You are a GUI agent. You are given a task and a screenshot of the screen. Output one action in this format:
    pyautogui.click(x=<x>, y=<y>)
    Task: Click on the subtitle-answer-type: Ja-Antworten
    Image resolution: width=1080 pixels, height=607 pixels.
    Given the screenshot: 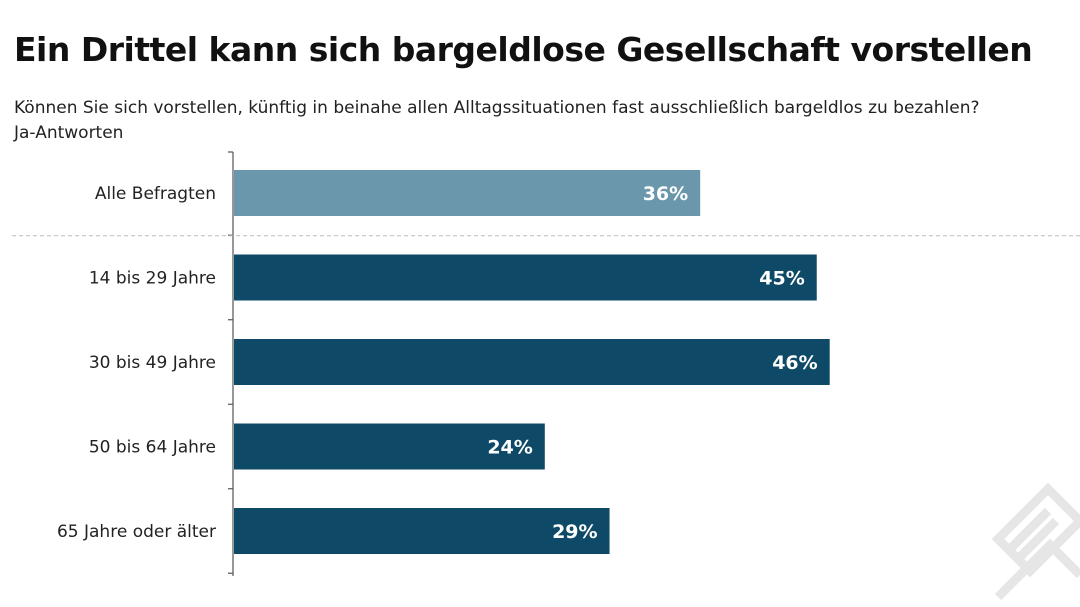 What is the action you would take?
    pyautogui.click(x=69, y=133)
    